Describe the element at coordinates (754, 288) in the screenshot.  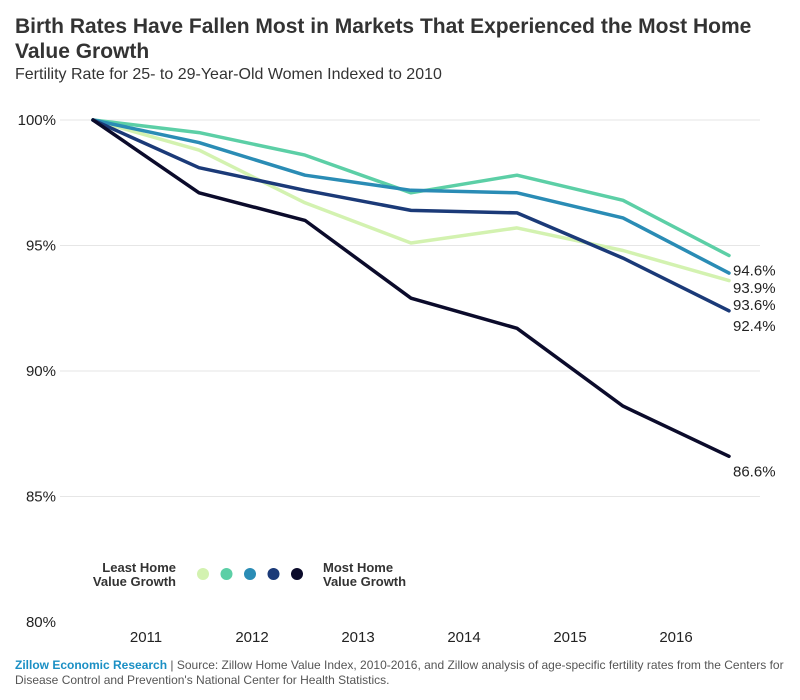
I see `end-value-label: 93.9%` at that location.